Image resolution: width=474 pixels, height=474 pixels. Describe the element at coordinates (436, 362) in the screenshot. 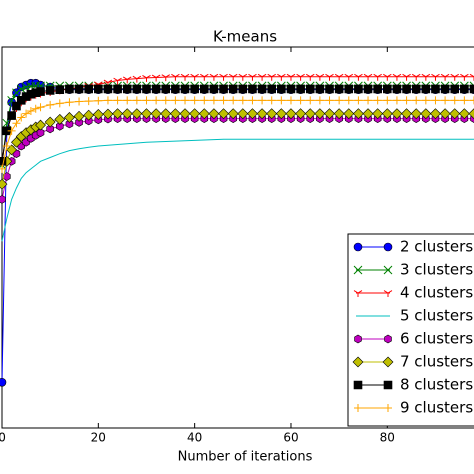

I see `legend-label: 7 clusters` at that location.